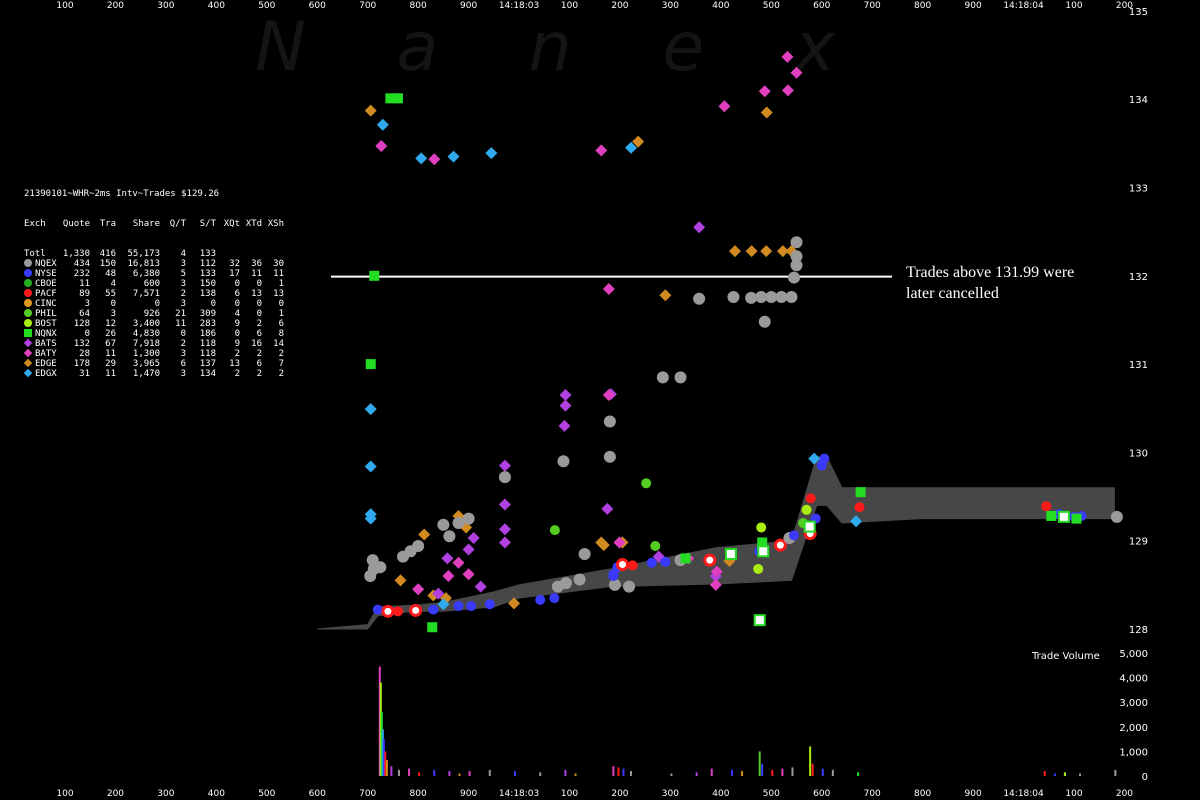 This screenshot has width=1200, height=800. What do you see at coordinates (253, 224) in the screenshot?
I see `stats-header-cell: XTd` at bounding box center [253, 224].